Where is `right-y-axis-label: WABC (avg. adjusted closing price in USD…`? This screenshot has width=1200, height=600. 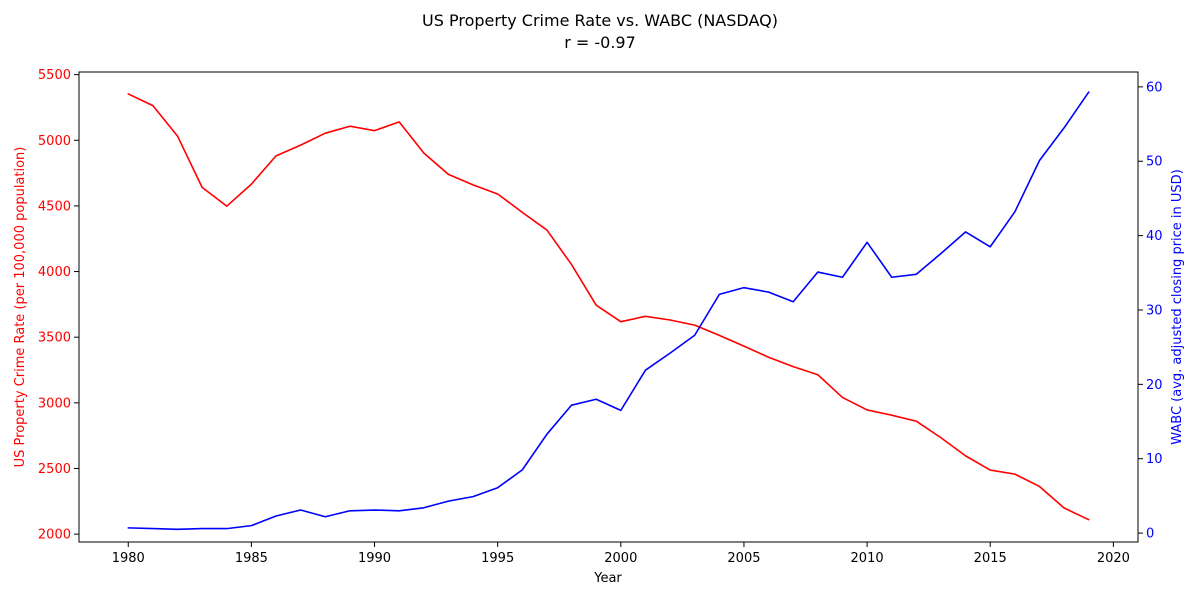
right-y-axis-label: WABC (avg. adjusted closing price in USD… is located at coordinates (1177, 307).